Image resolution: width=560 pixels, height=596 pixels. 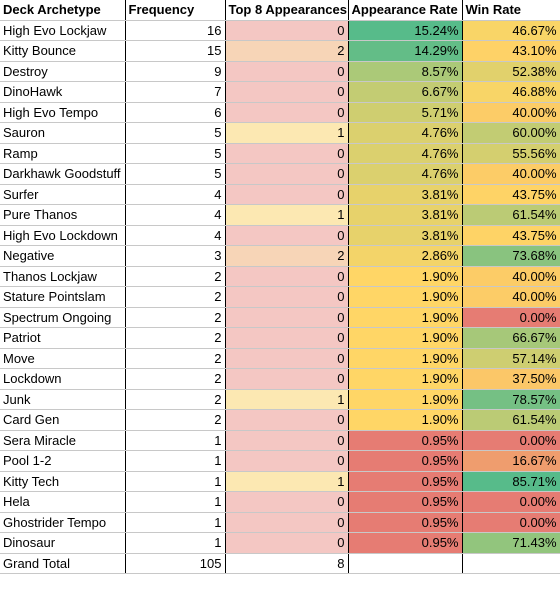 What do you see at coordinates (175, 563) in the screenshot?
I see `total-cell: 105` at bounding box center [175, 563].